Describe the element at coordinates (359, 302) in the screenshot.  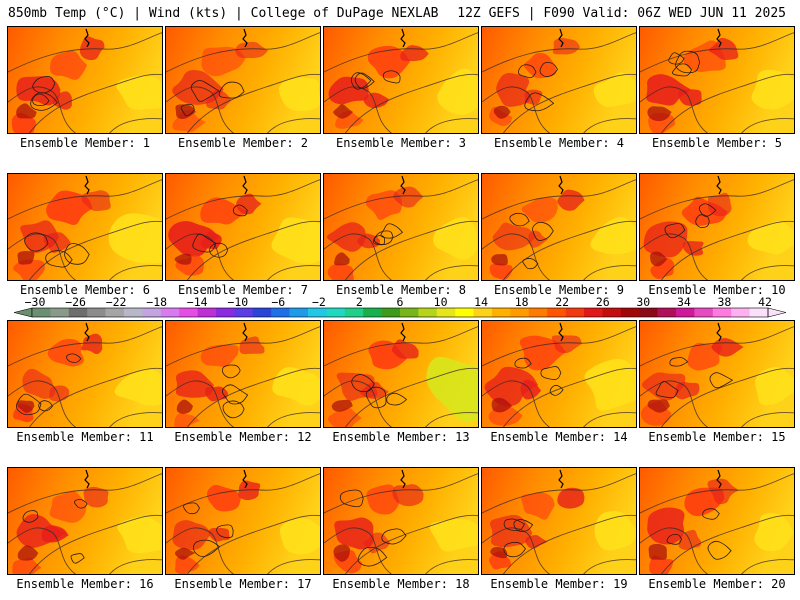
I see `colorbar-tick-label: 2` at that location.